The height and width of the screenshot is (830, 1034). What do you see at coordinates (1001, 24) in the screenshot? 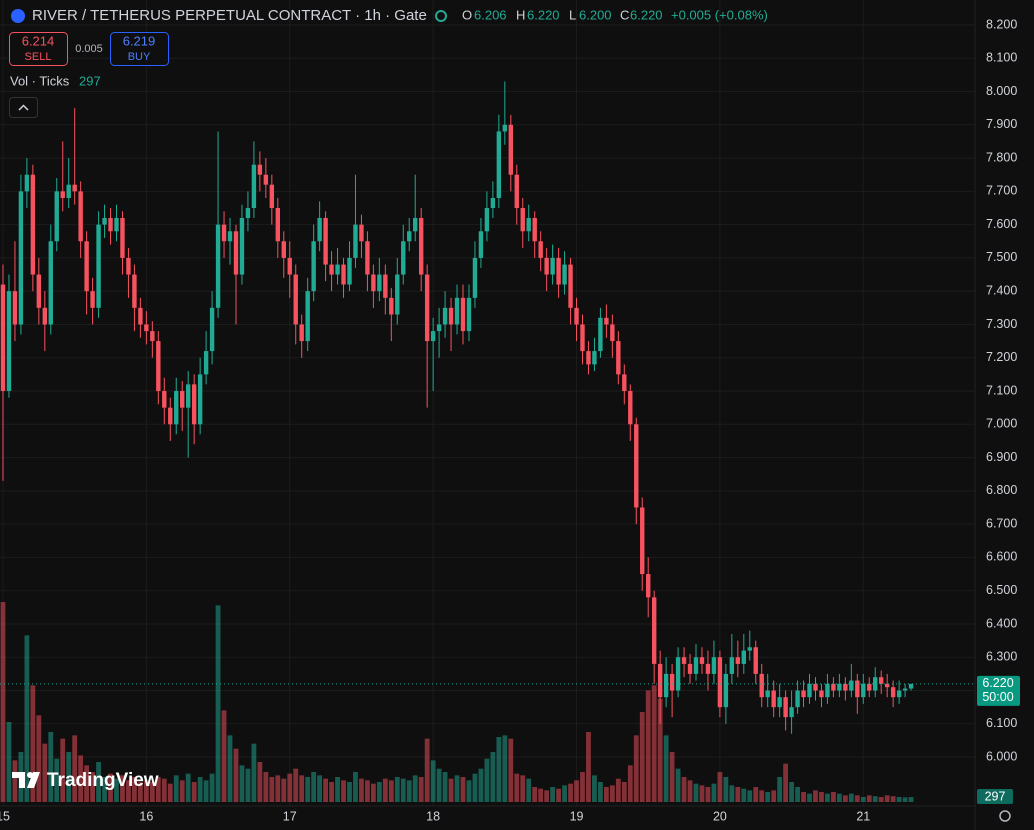
I see `y-tick-label: 8.200` at bounding box center [1001, 24].